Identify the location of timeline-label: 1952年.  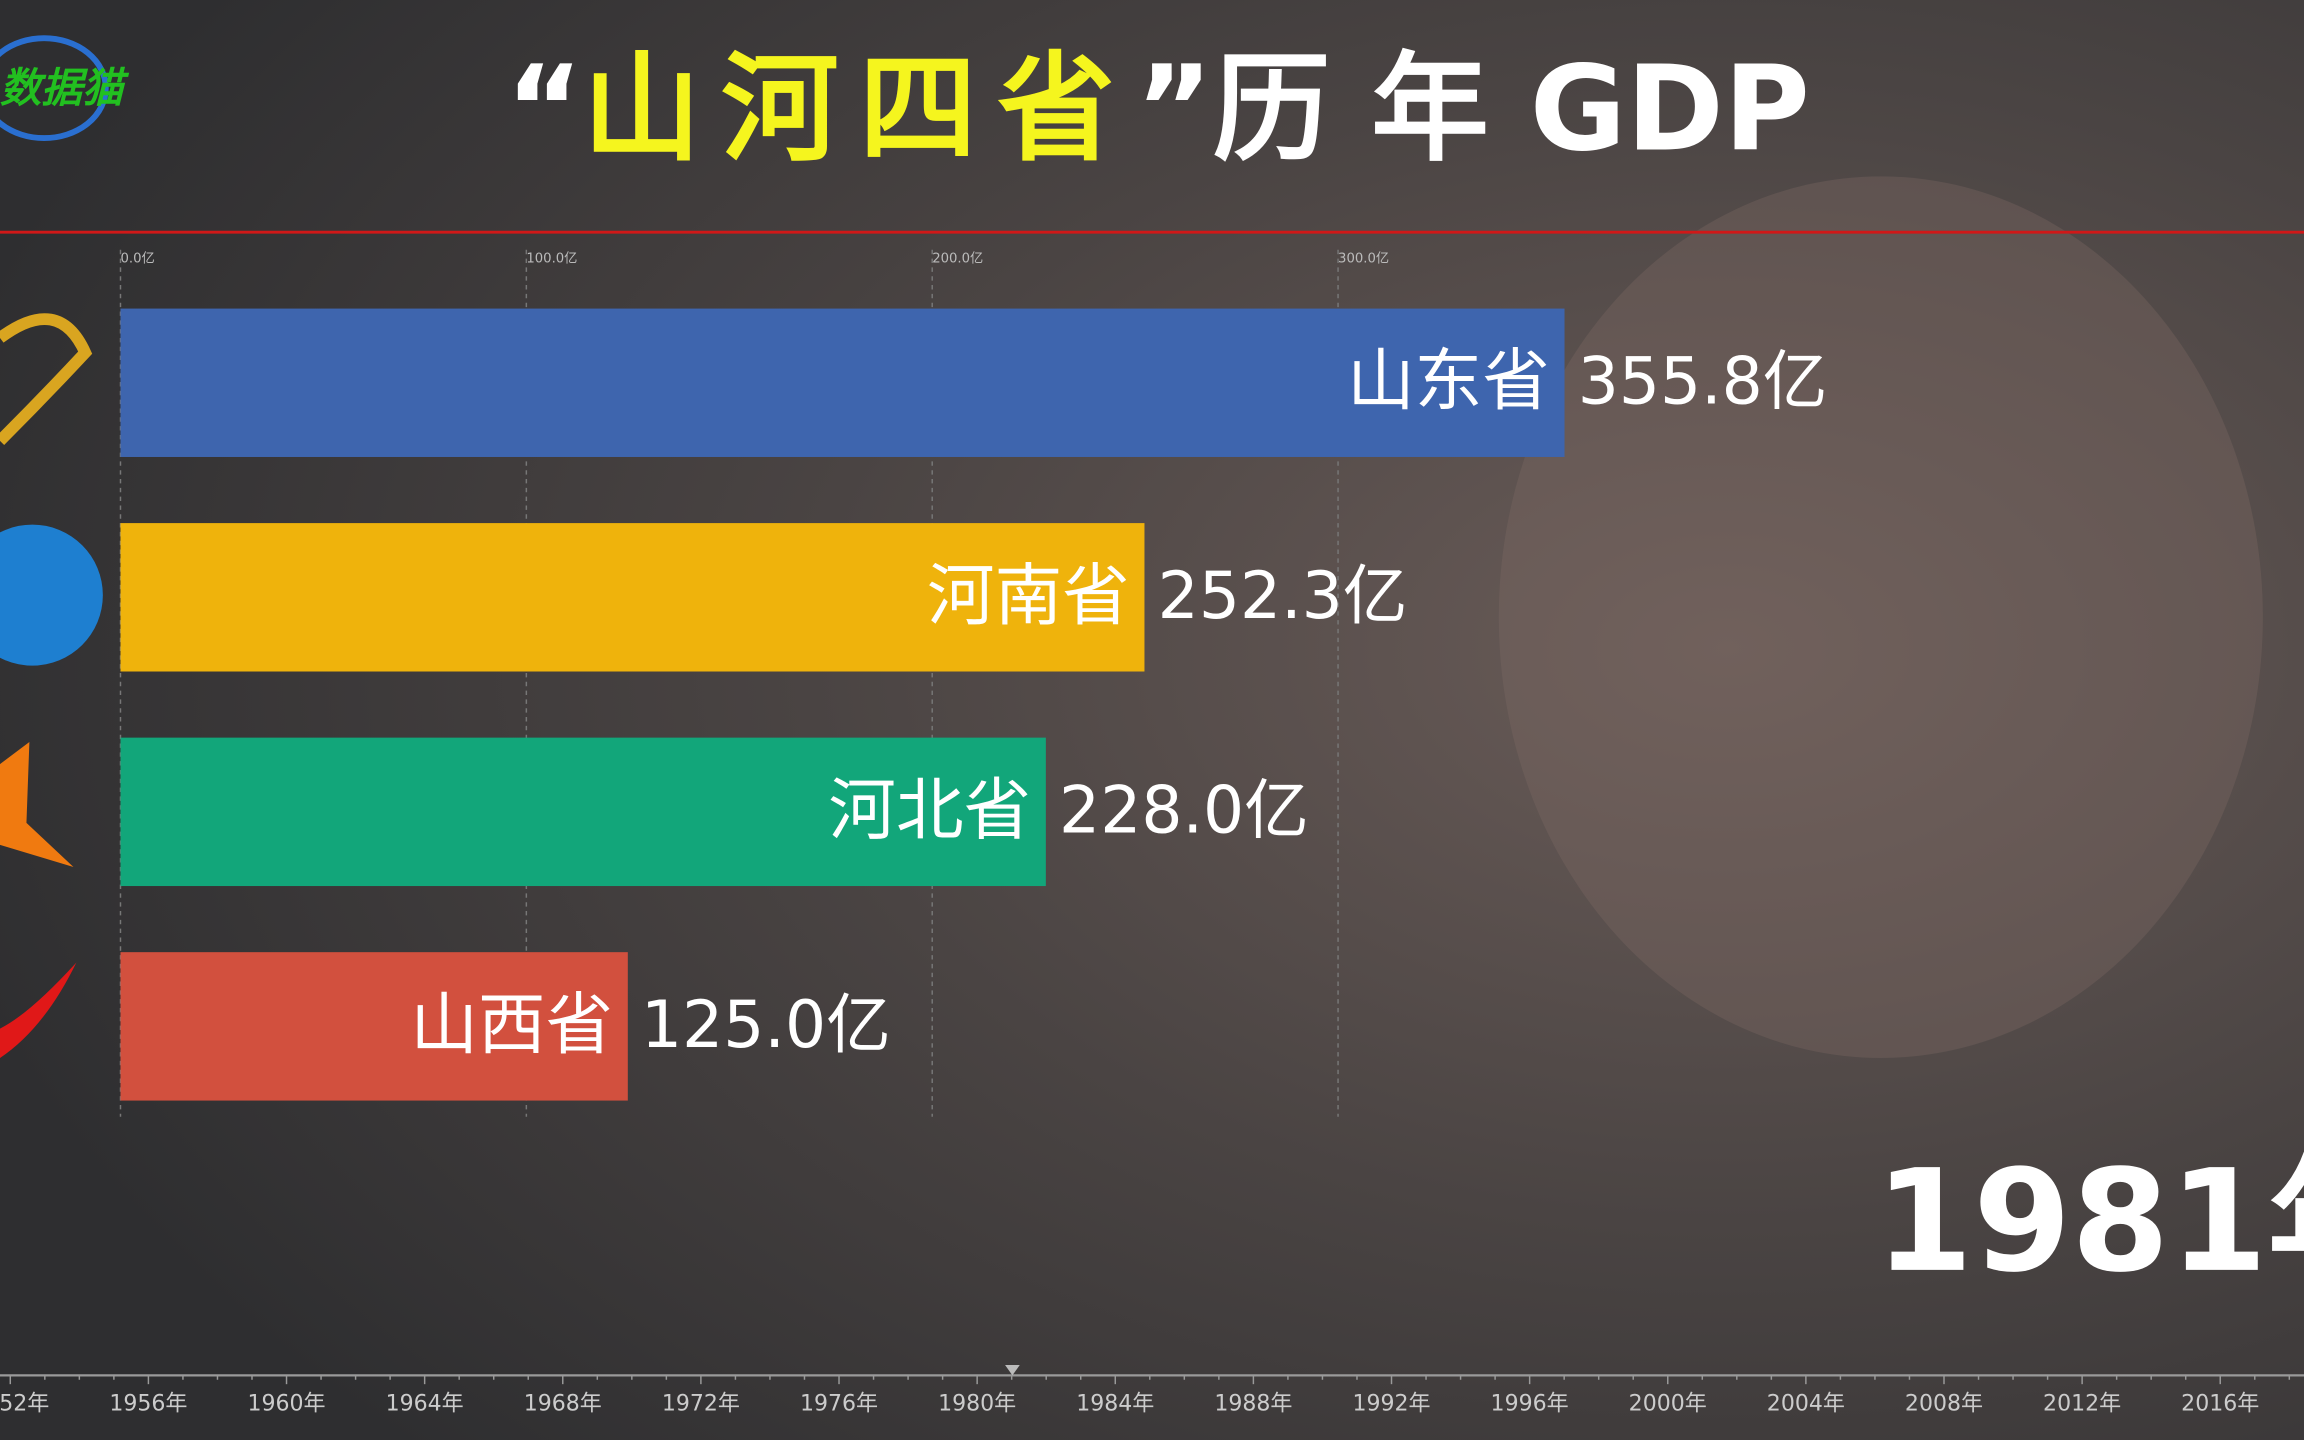
(24, 1404).